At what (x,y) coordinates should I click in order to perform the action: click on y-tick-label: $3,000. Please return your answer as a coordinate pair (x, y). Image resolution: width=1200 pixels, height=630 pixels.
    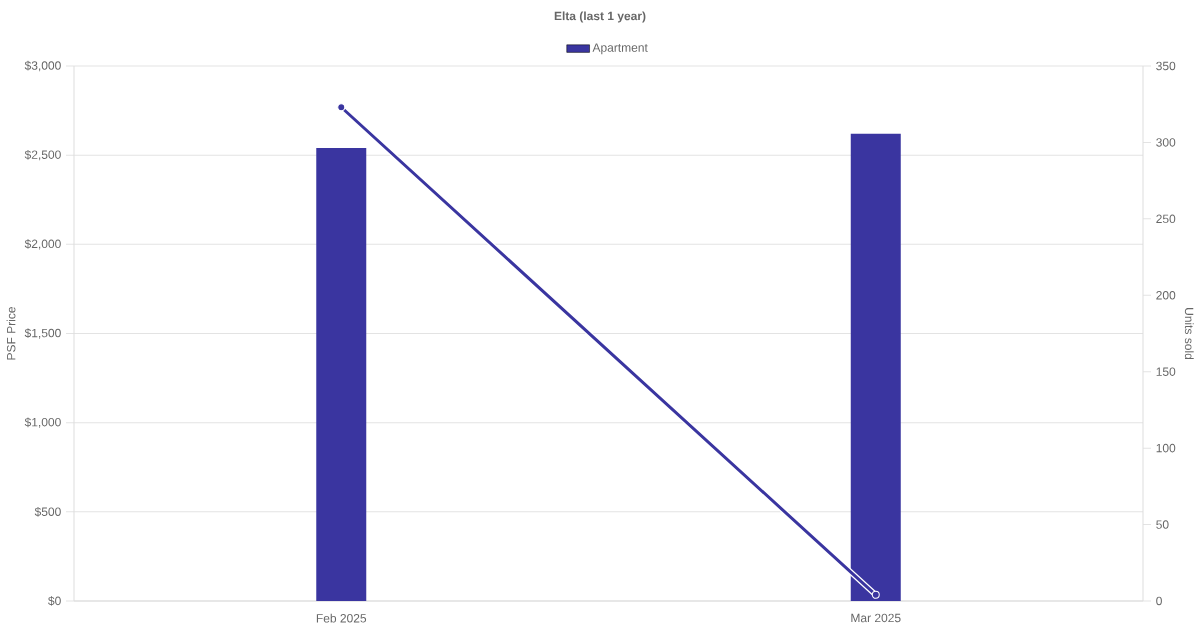
    Looking at the image, I should click on (42, 66).